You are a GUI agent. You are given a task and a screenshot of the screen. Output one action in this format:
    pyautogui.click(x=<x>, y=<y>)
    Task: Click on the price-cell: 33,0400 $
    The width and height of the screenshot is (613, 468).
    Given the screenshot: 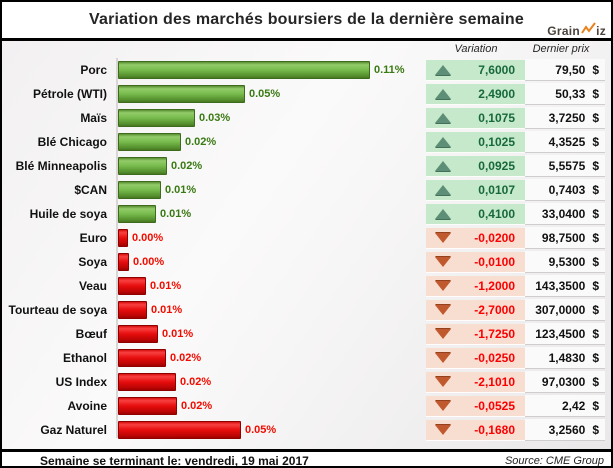 What is the action you would take?
    pyautogui.click(x=565, y=214)
    